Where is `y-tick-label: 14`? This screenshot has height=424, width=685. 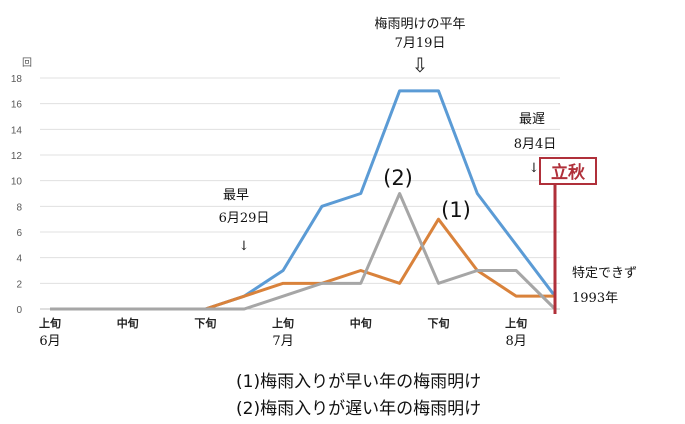 y-tick-label: 14 is located at coordinates (17, 130).